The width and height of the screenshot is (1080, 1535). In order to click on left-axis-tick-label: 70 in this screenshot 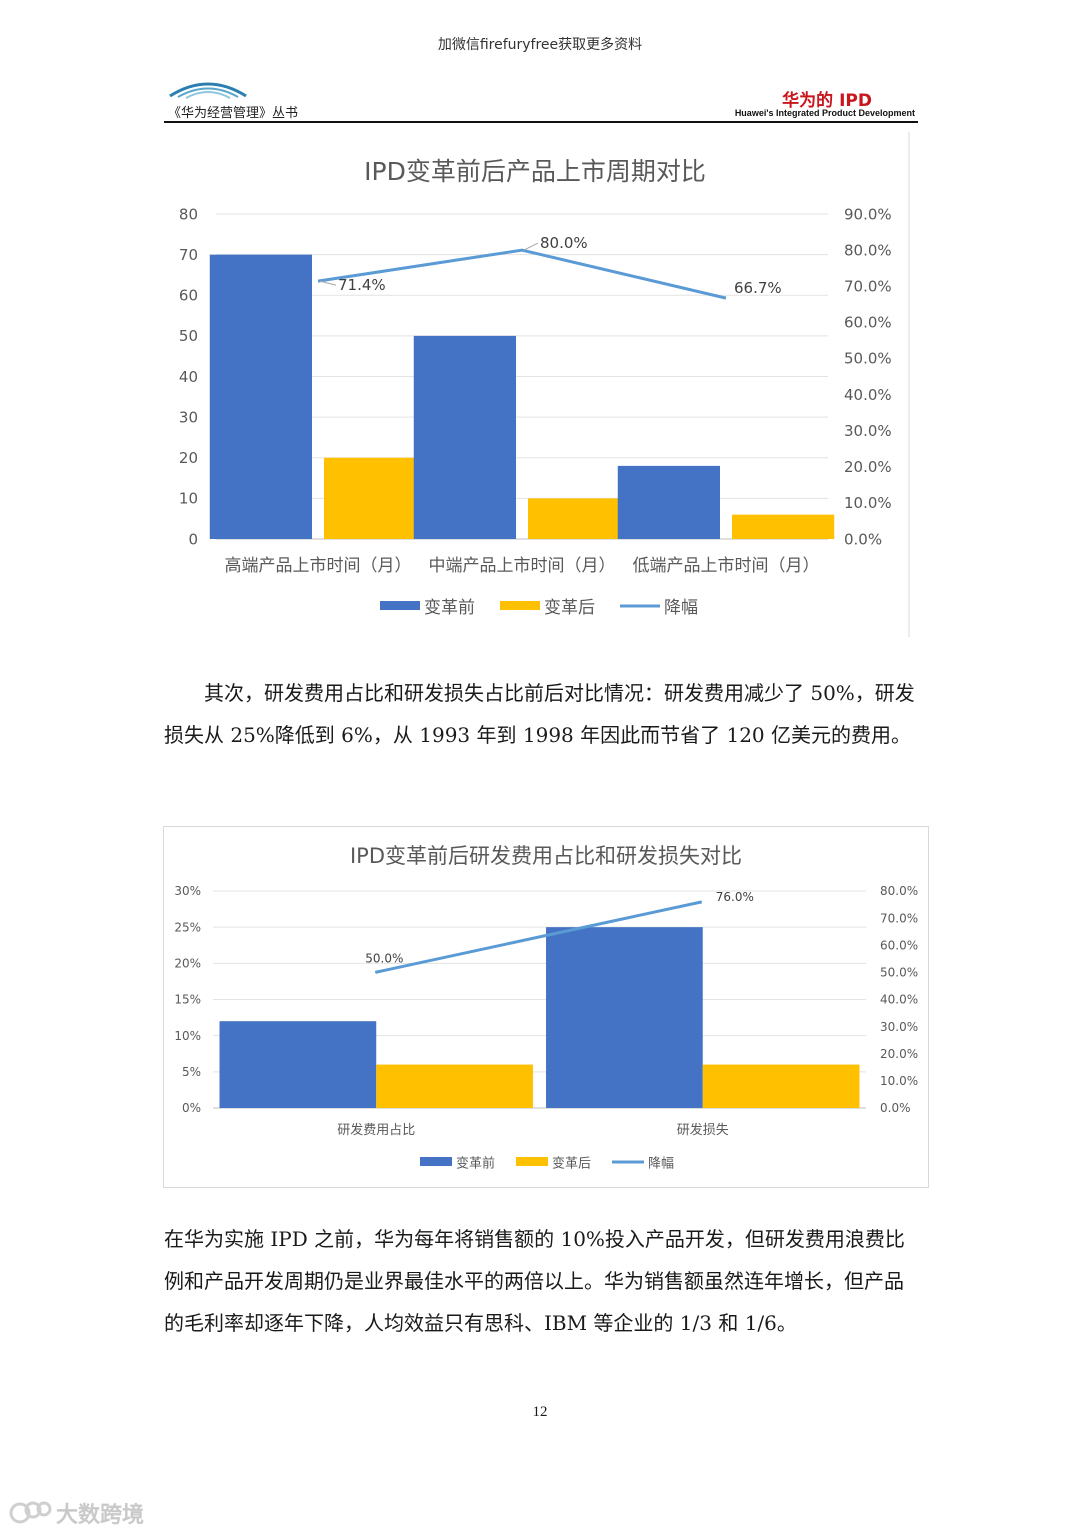, I will do `click(188, 255)`.